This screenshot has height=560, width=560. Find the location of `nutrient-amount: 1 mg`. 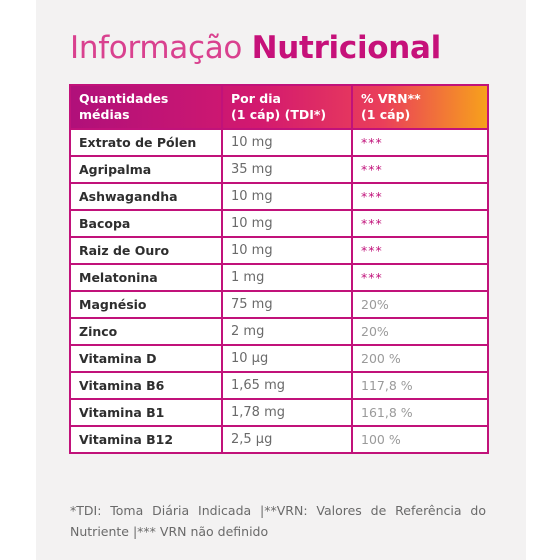

nutrient-amount: 1 mg is located at coordinates (287, 277).